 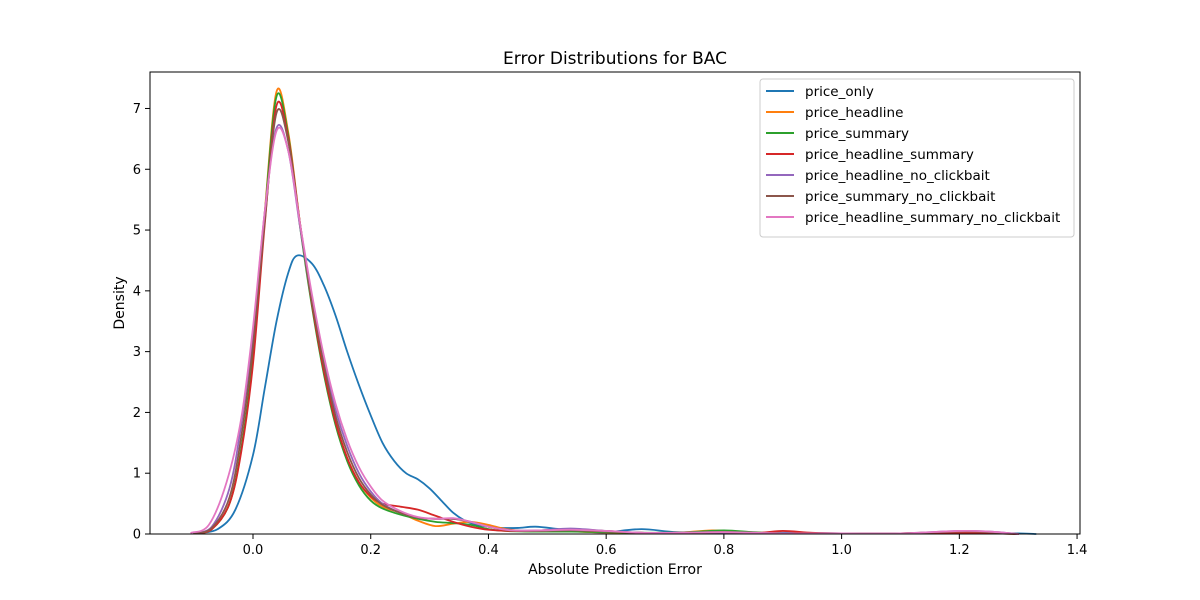 I want to click on x-axis-label: Absolute Prediction Error, so click(x=615, y=570).